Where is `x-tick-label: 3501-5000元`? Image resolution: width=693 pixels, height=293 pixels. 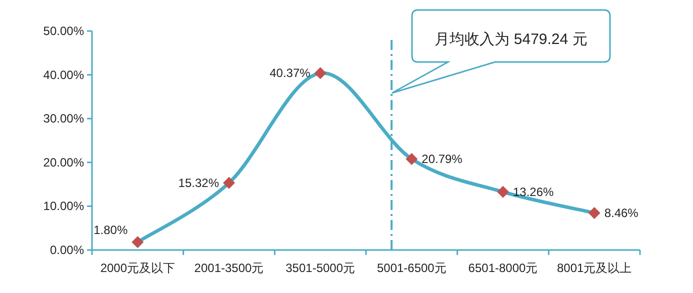 x-tick-label: 3501-5000元 is located at coordinates (321, 268).